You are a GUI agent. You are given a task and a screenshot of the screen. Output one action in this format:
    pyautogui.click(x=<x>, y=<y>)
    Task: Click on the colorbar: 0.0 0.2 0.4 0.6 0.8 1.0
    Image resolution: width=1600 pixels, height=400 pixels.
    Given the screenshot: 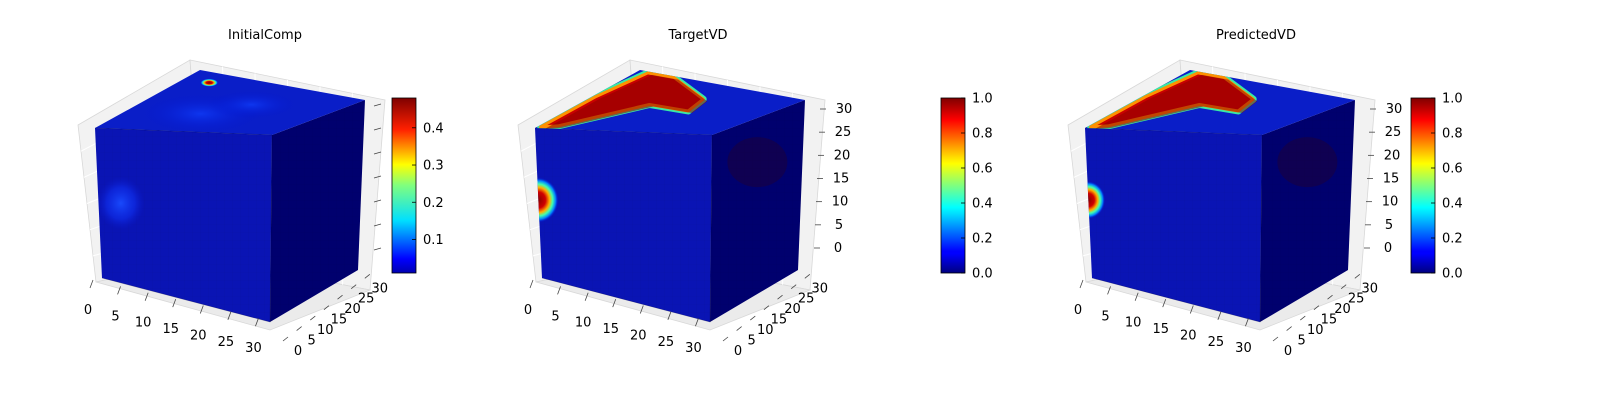 What is the action you would take?
    pyautogui.click(x=966, y=187)
    